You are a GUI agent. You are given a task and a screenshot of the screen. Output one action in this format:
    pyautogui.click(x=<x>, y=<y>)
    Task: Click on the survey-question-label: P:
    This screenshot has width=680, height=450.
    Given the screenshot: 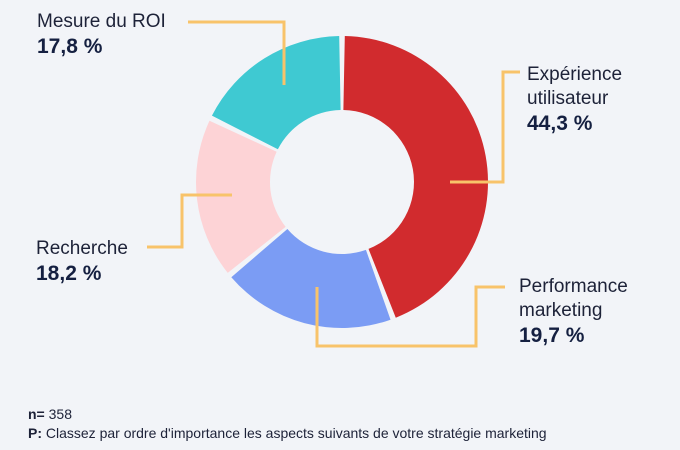 What is the action you would take?
    pyautogui.click(x=35, y=433)
    